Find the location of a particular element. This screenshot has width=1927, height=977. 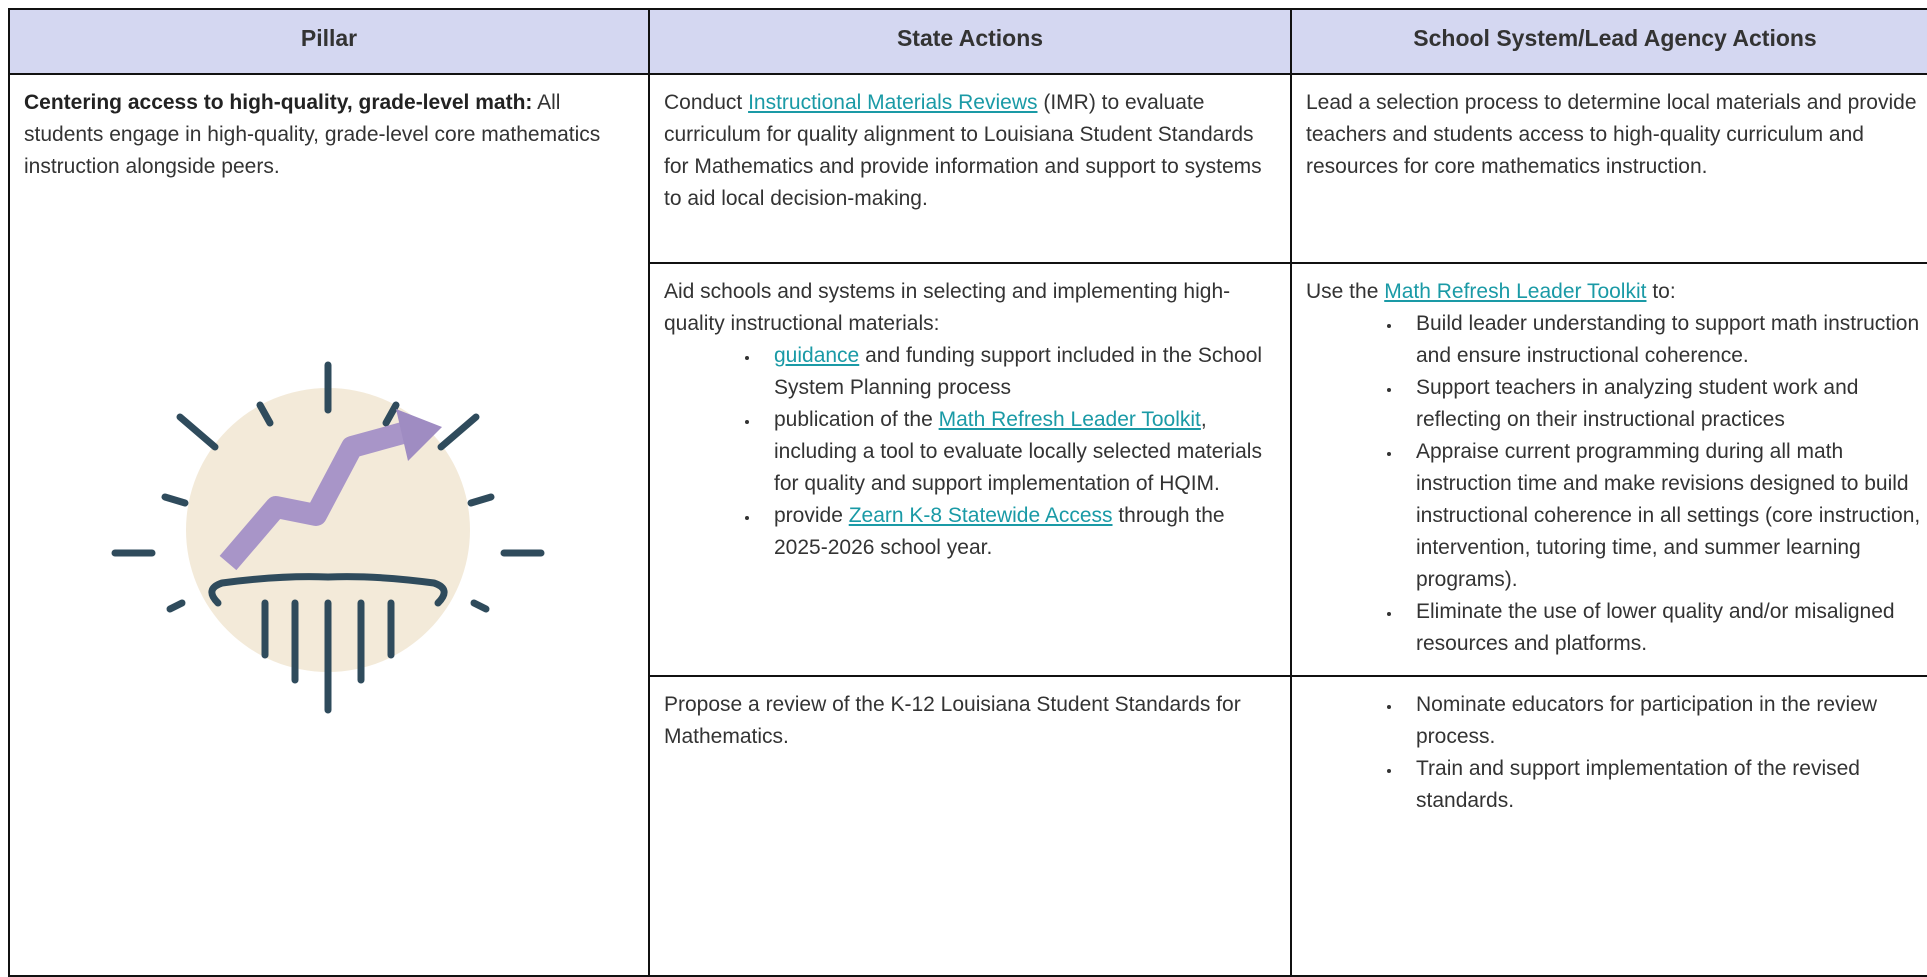

header-cell: School System/Lead Agency Actions is located at coordinates (1608, 41).